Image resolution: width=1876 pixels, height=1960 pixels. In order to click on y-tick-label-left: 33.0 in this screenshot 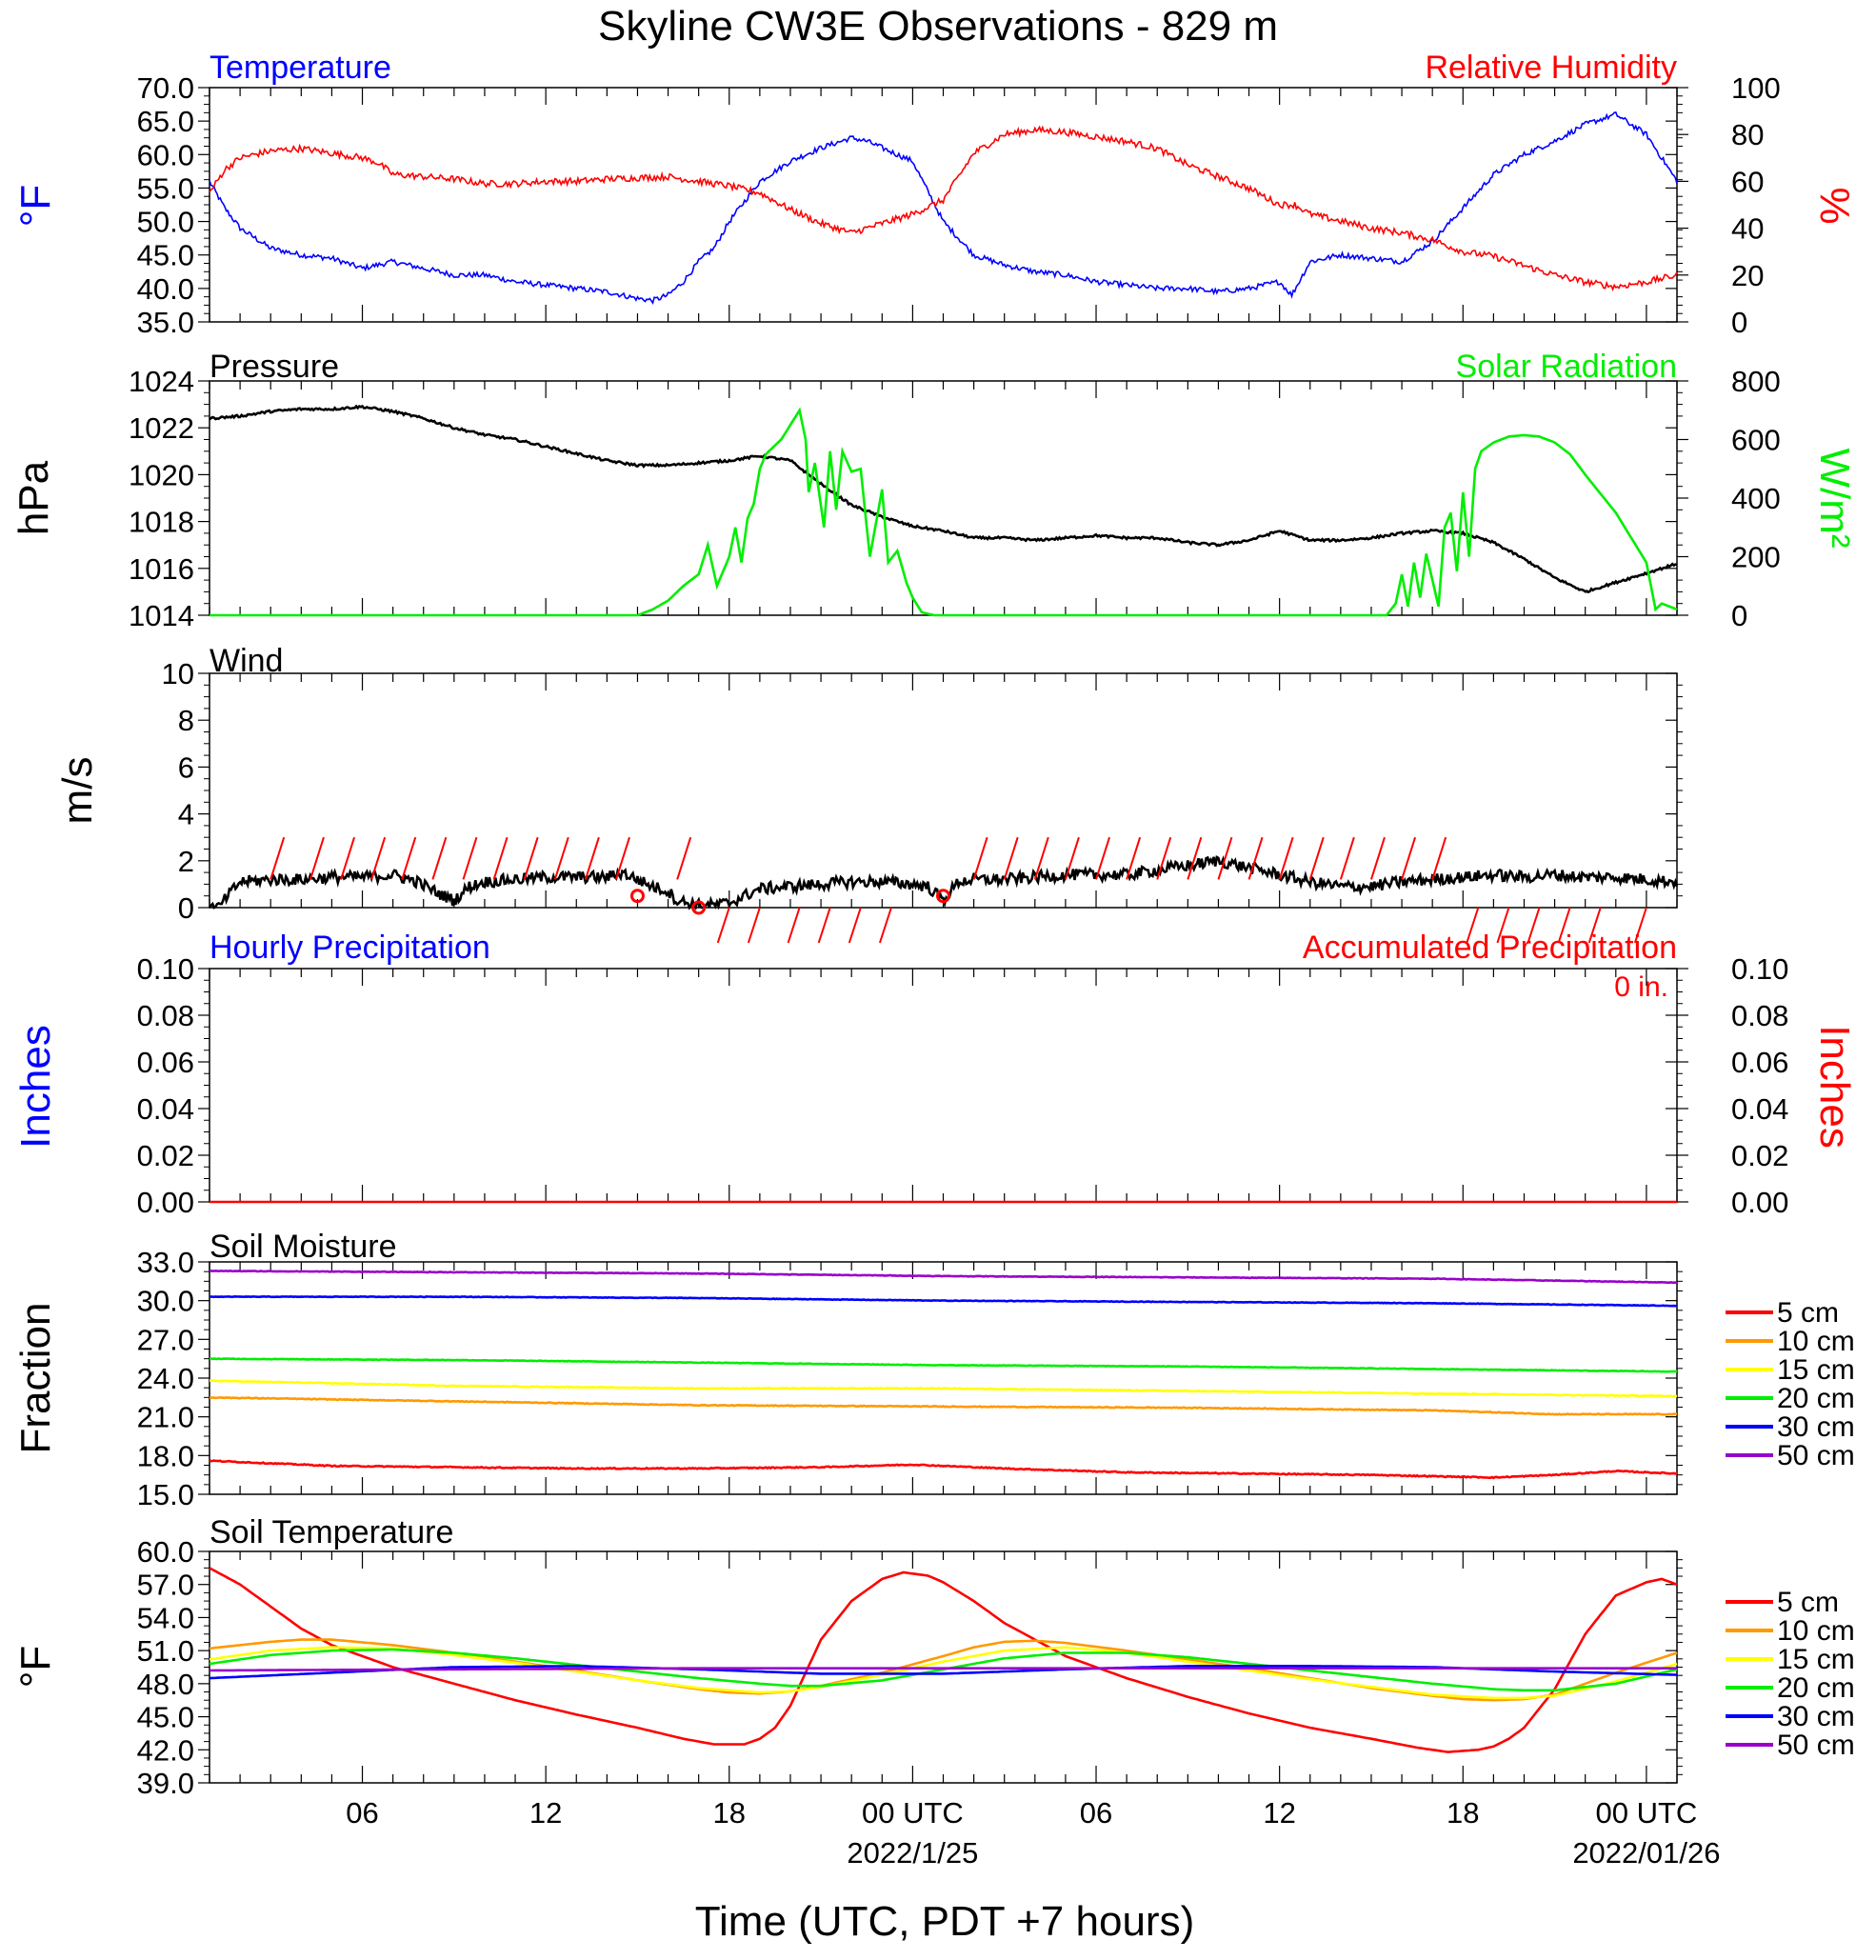, I will do `click(165, 1262)`.